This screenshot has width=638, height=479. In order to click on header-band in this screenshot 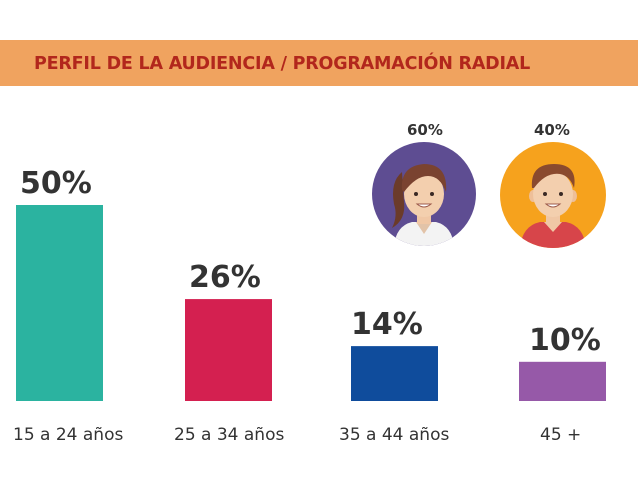, I will do `click(319, 63)`.